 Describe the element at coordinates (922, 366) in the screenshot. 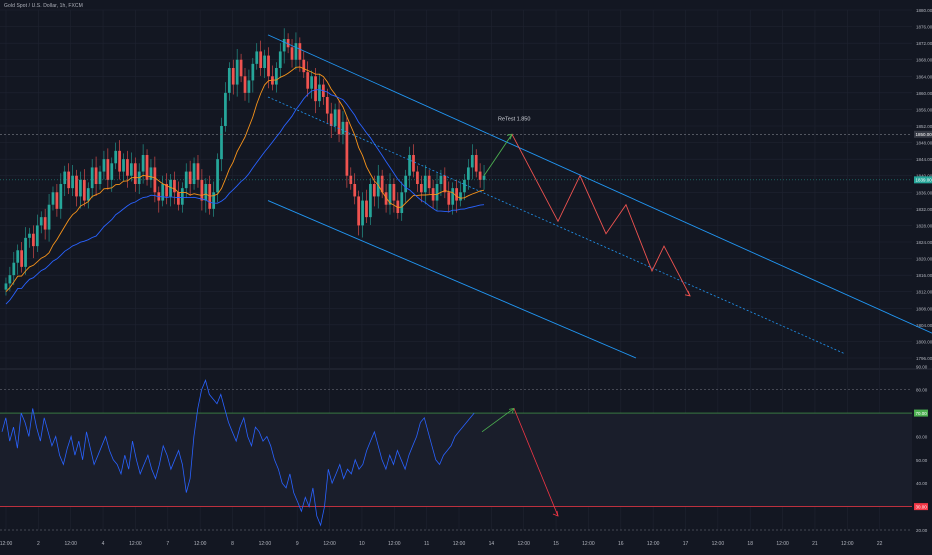

I see `rsi-y-tick-label: 90.00` at that location.